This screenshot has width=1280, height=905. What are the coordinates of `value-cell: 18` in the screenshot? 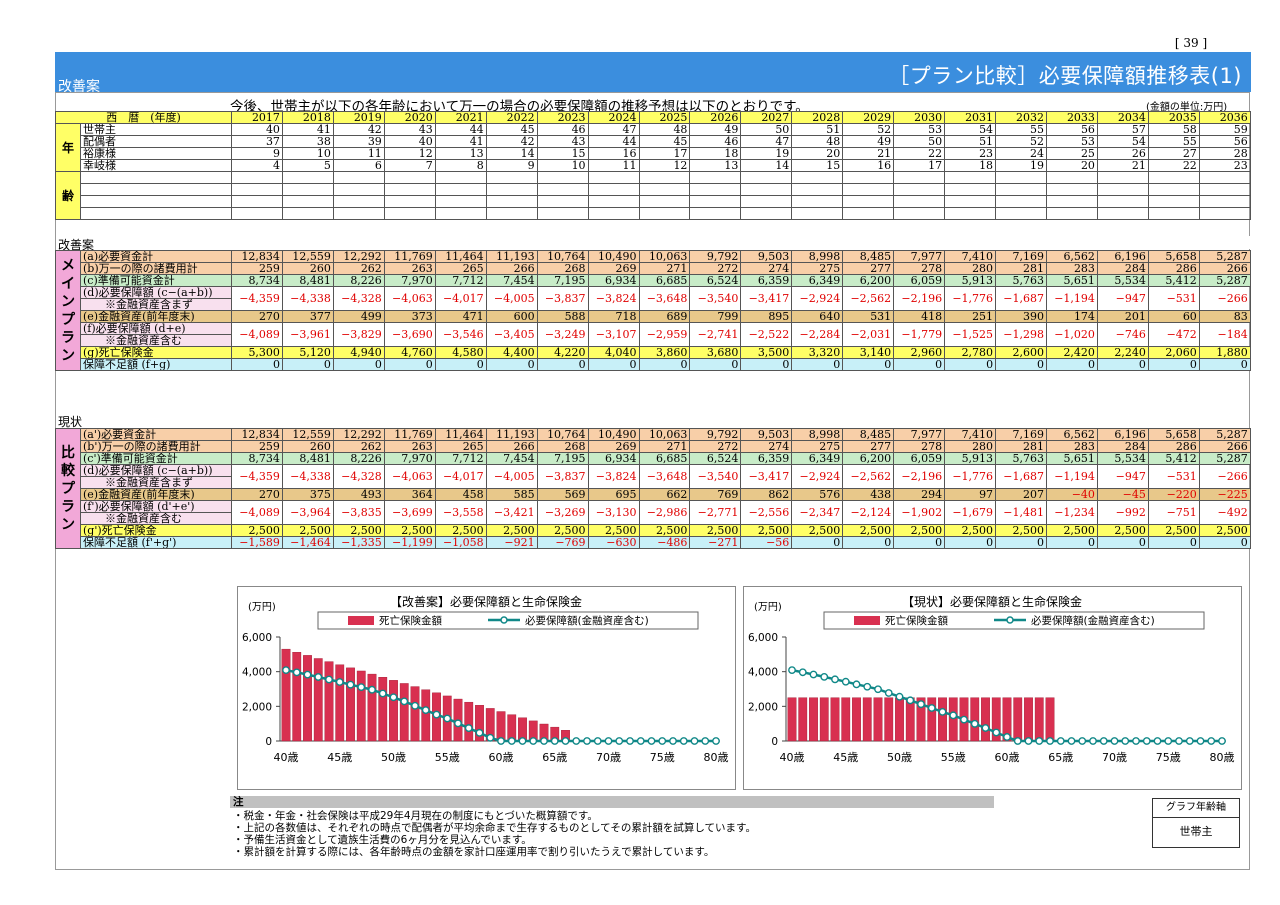 It's located at (970, 165).